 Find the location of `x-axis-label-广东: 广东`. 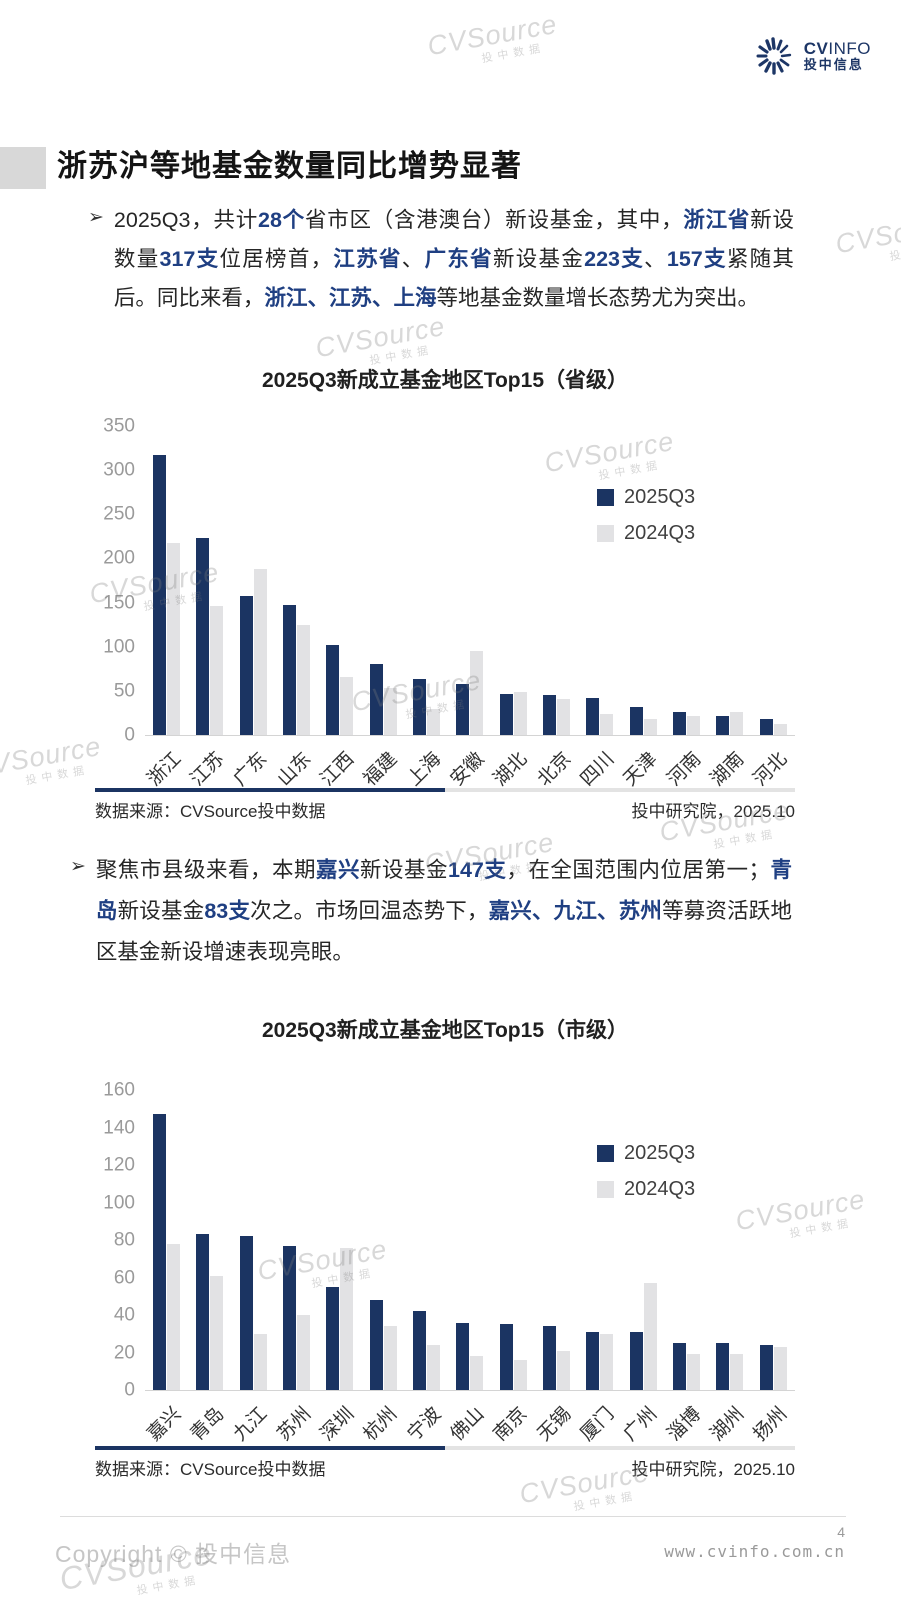

x-axis-label-广东: 广东 is located at coordinates (250, 769).